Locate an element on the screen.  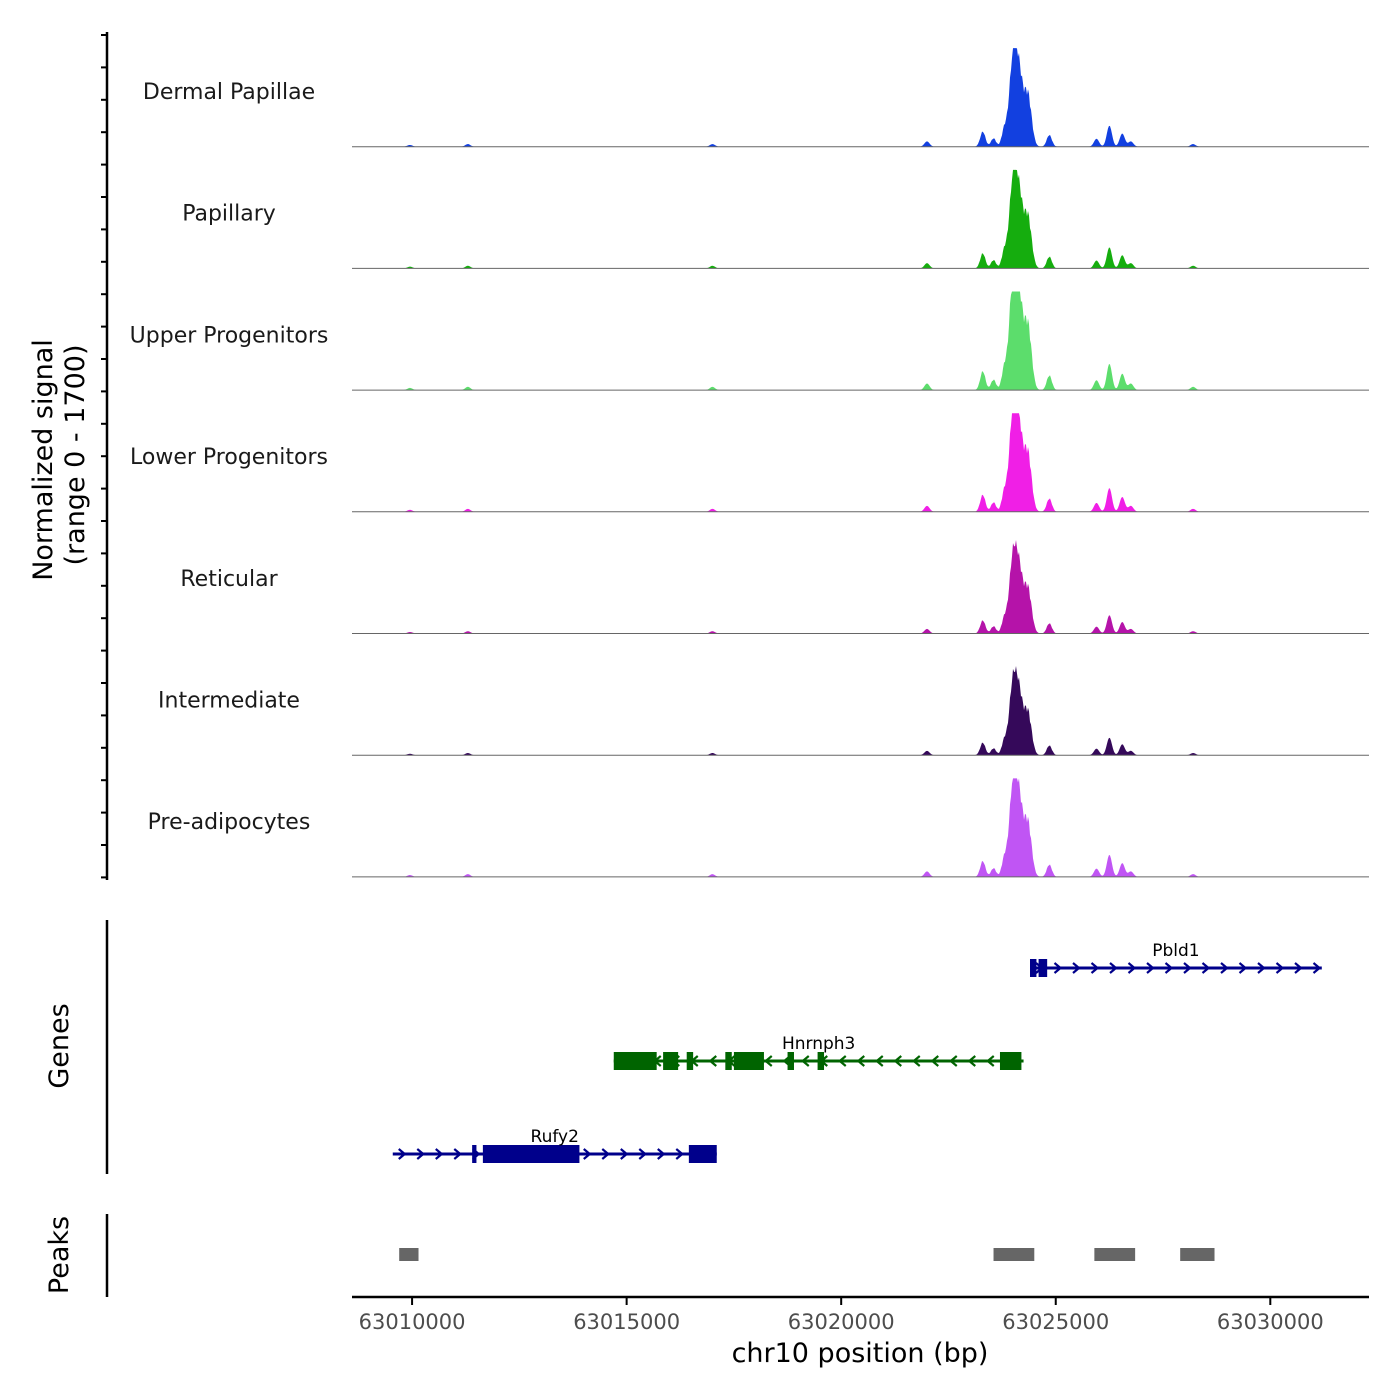
track-label-intermediate: Intermediate is located at coordinates (229, 701).